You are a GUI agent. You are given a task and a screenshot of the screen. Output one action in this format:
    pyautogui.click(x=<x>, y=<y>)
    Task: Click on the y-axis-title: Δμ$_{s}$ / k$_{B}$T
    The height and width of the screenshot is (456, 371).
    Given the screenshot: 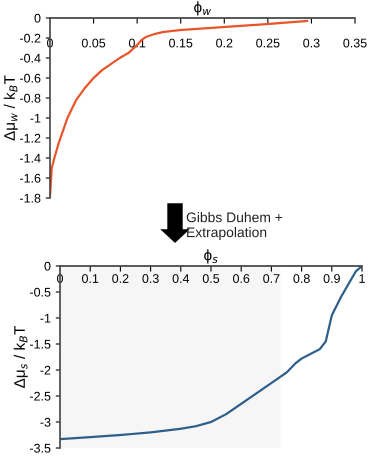 What is the action you would take?
    pyautogui.click(x=21, y=357)
    